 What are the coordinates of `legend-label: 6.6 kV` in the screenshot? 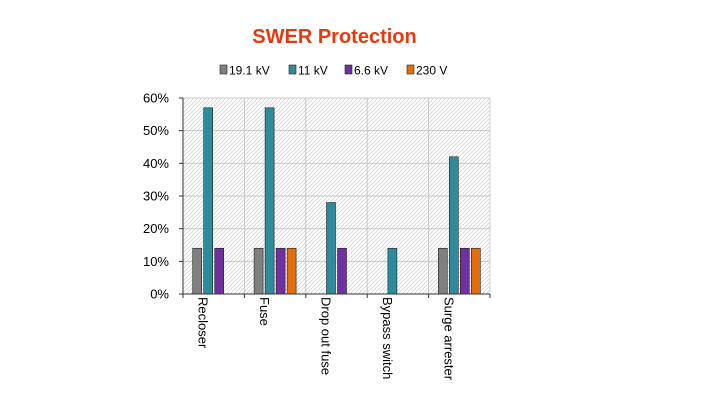 It's located at (371, 71).